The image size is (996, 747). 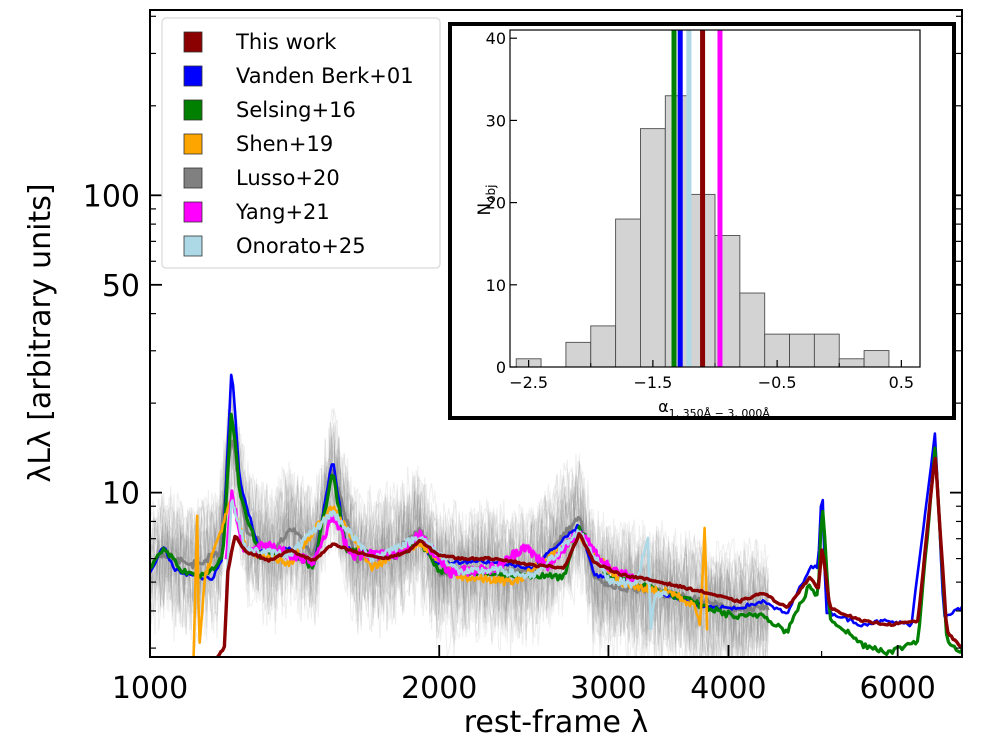 What do you see at coordinates (496, 203) in the screenshot?
I see `inset-y-tick-label: 20` at bounding box center [496, 203].